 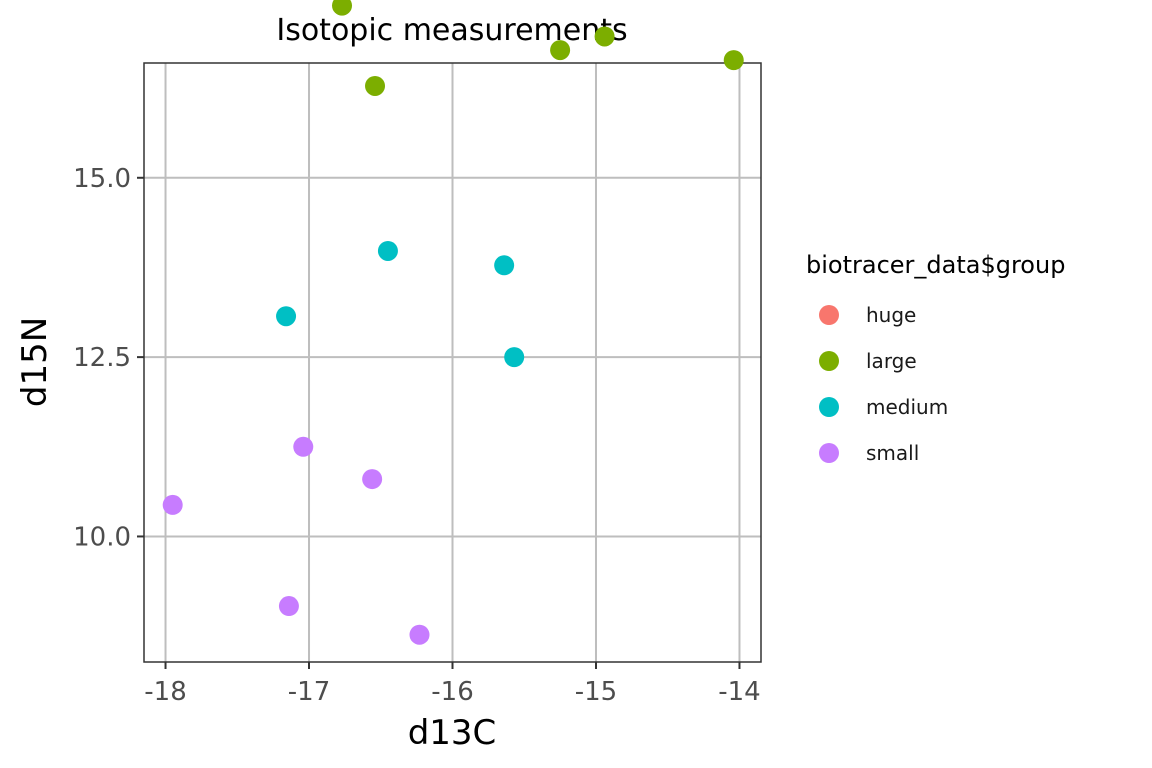 What do you see at coordinates (829, 453) in the screenshot?
I see `legend-key-small` at bounding box center [829, 453].